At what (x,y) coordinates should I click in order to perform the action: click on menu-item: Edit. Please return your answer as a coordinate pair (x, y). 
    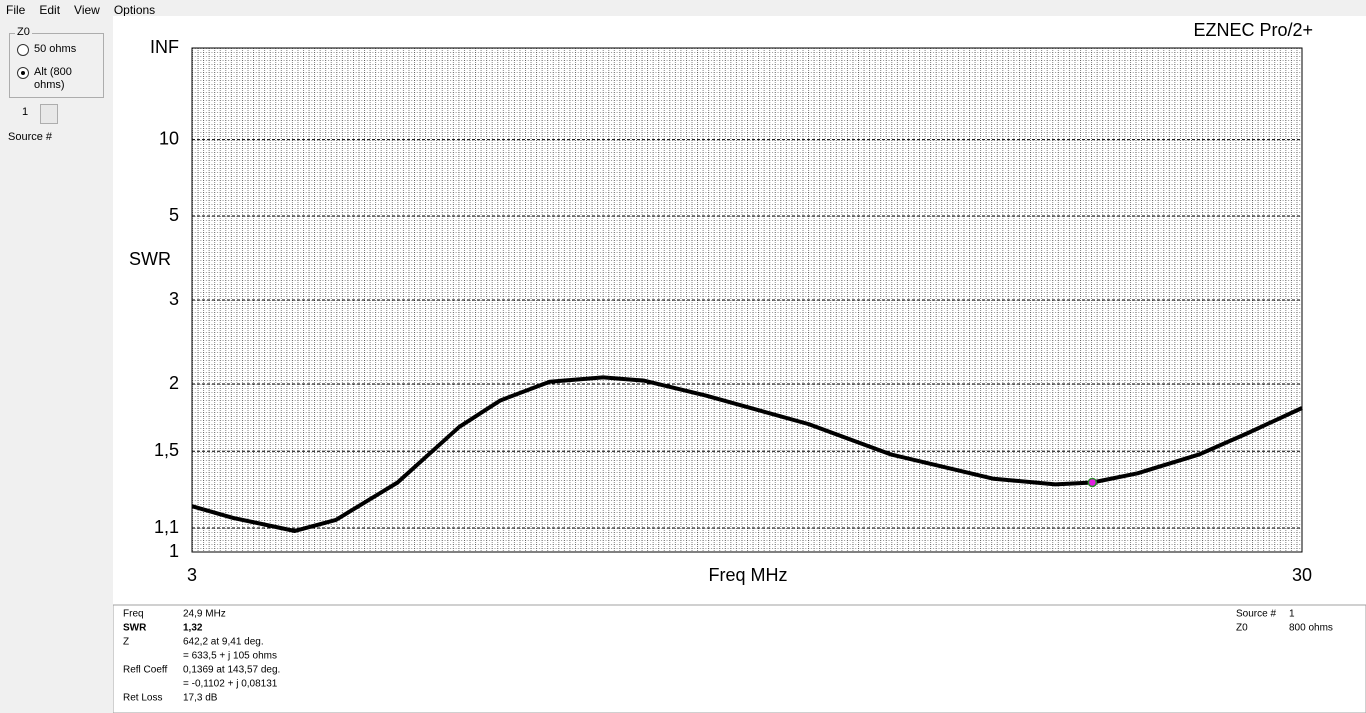
    Looking at the image, I should click on (50, 10).